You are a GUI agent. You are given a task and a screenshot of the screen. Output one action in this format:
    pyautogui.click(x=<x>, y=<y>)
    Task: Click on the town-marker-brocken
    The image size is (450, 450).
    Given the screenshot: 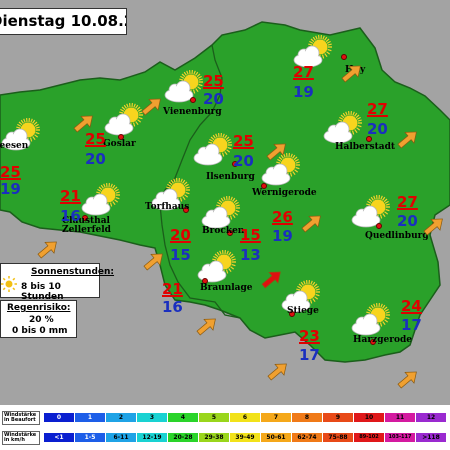 What is the action you would take?
    pyautogui.click(x=230, y=233)
    